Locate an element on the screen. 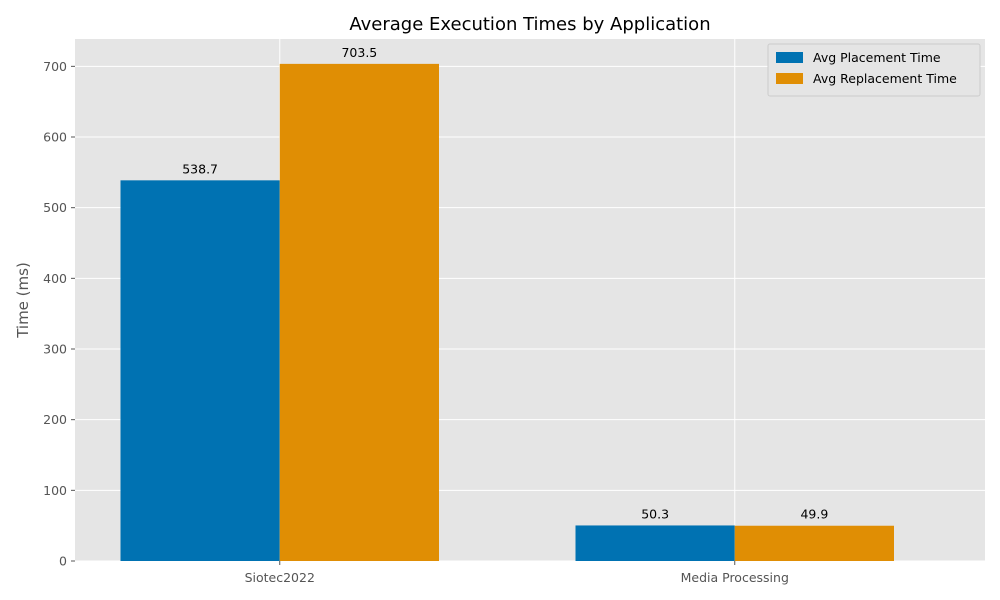  bar-value-label: 50.3 is located at coordinates (655, 513).